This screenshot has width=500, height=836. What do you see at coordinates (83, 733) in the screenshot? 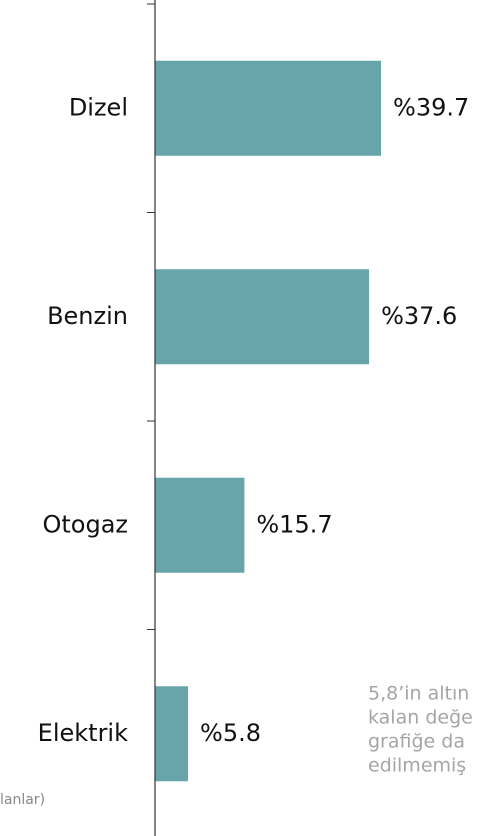
I see `y-tick-label: Elektrik` at bounding box center [83, 733].